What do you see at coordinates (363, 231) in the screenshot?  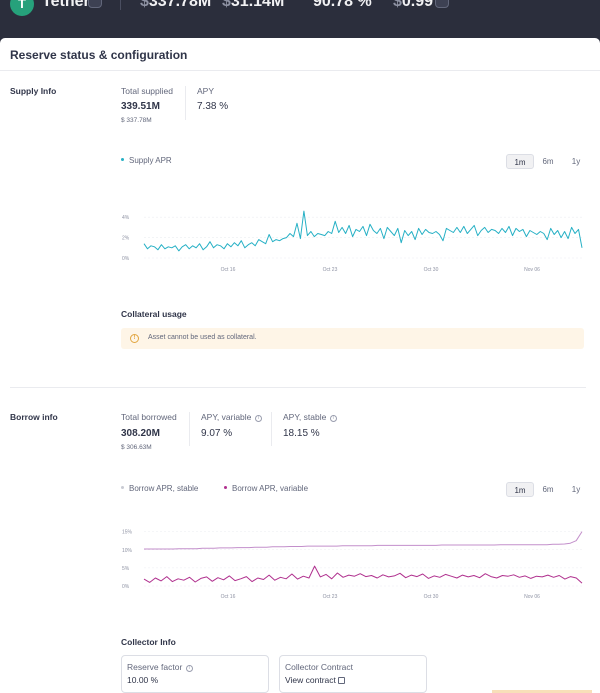 I see `series-line-supply-apr` at bounding box center [363, 231].